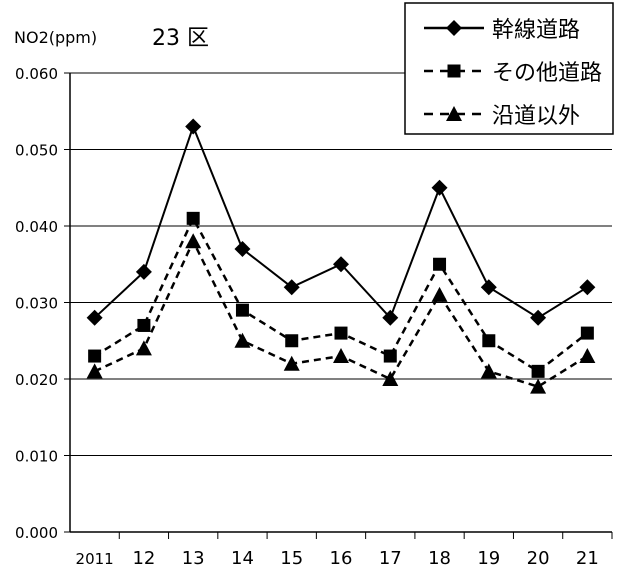 The image size is (620, 569). What do you see at coordinates (180, 38) in the screenshot?
I see `chart-title: 23 区` at bounding box center [180, 38].